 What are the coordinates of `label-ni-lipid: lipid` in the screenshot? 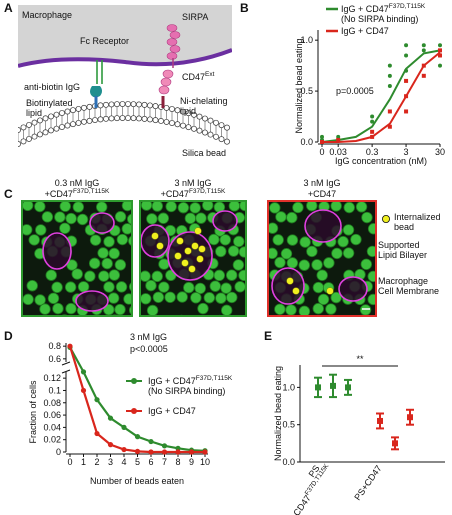 It's located at (188, 111).